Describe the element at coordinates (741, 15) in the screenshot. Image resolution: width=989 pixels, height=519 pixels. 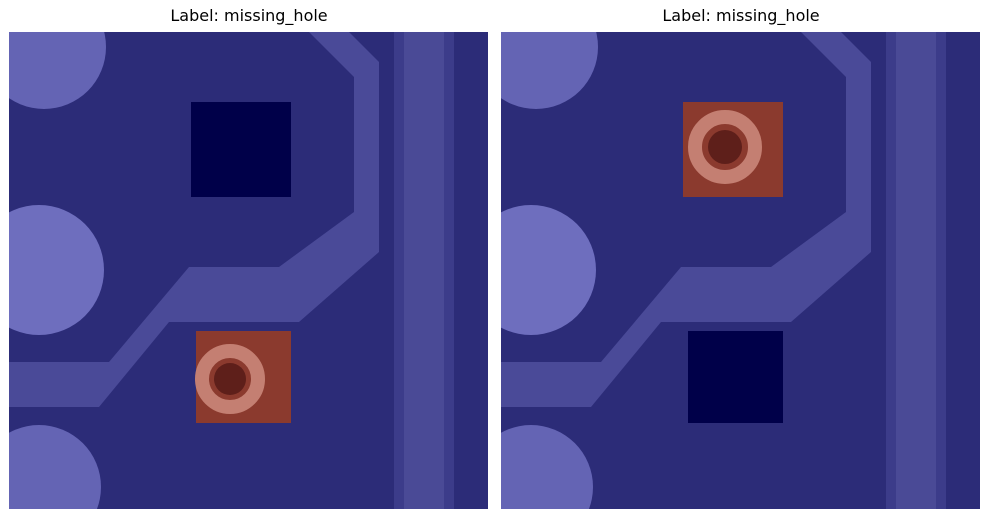
I see `right-panel-title: Label: missing_hole` at that location.